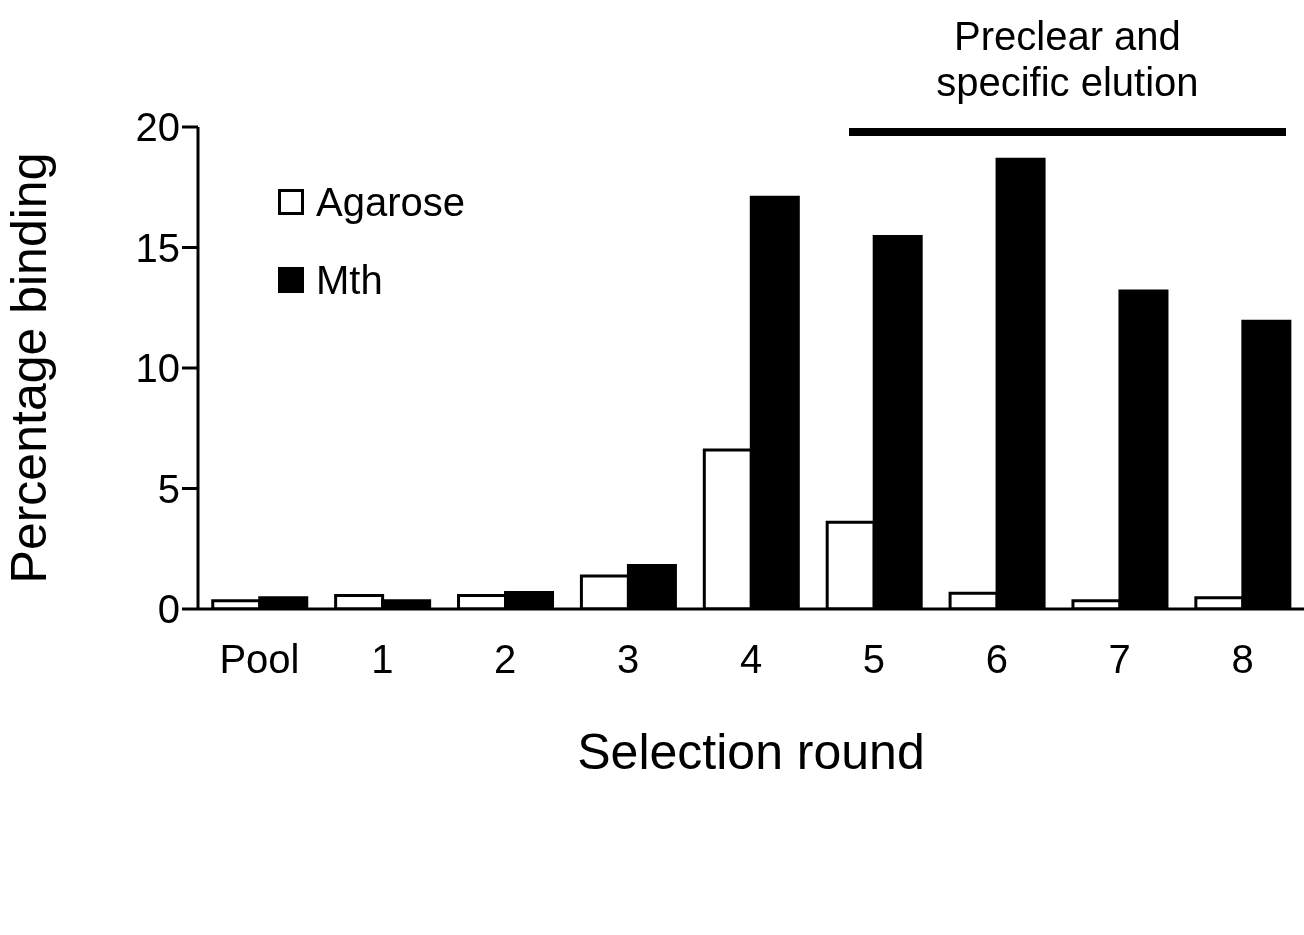  What do you see at coordinates (157, 247) in the screenshot?
I see `y-tick-label: 15` at bounding box center [157, 247].